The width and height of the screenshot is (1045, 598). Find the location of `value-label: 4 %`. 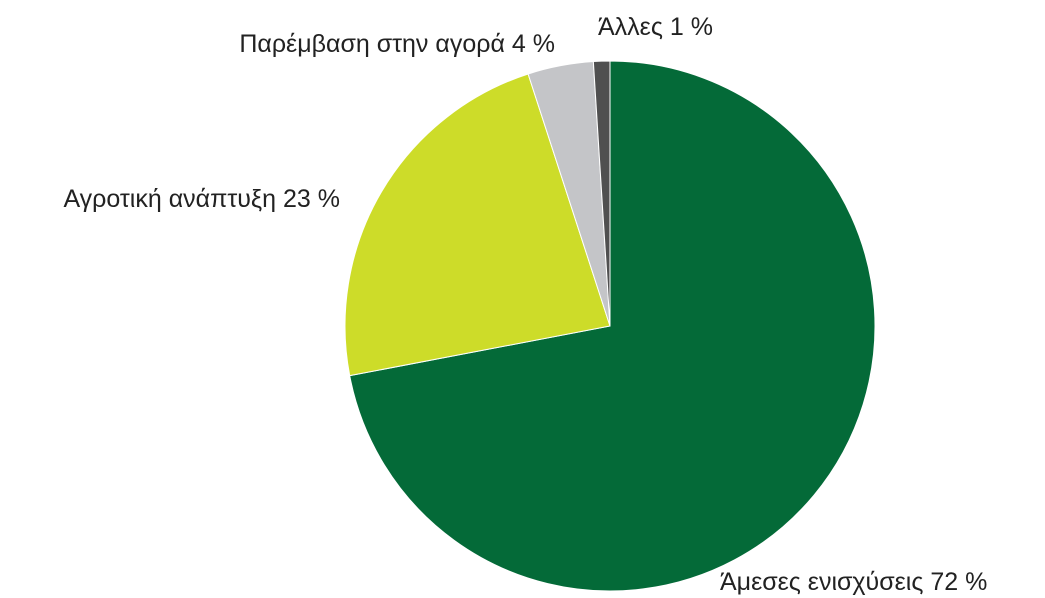

value-label: 4 % is located at coordinates (533, 44).